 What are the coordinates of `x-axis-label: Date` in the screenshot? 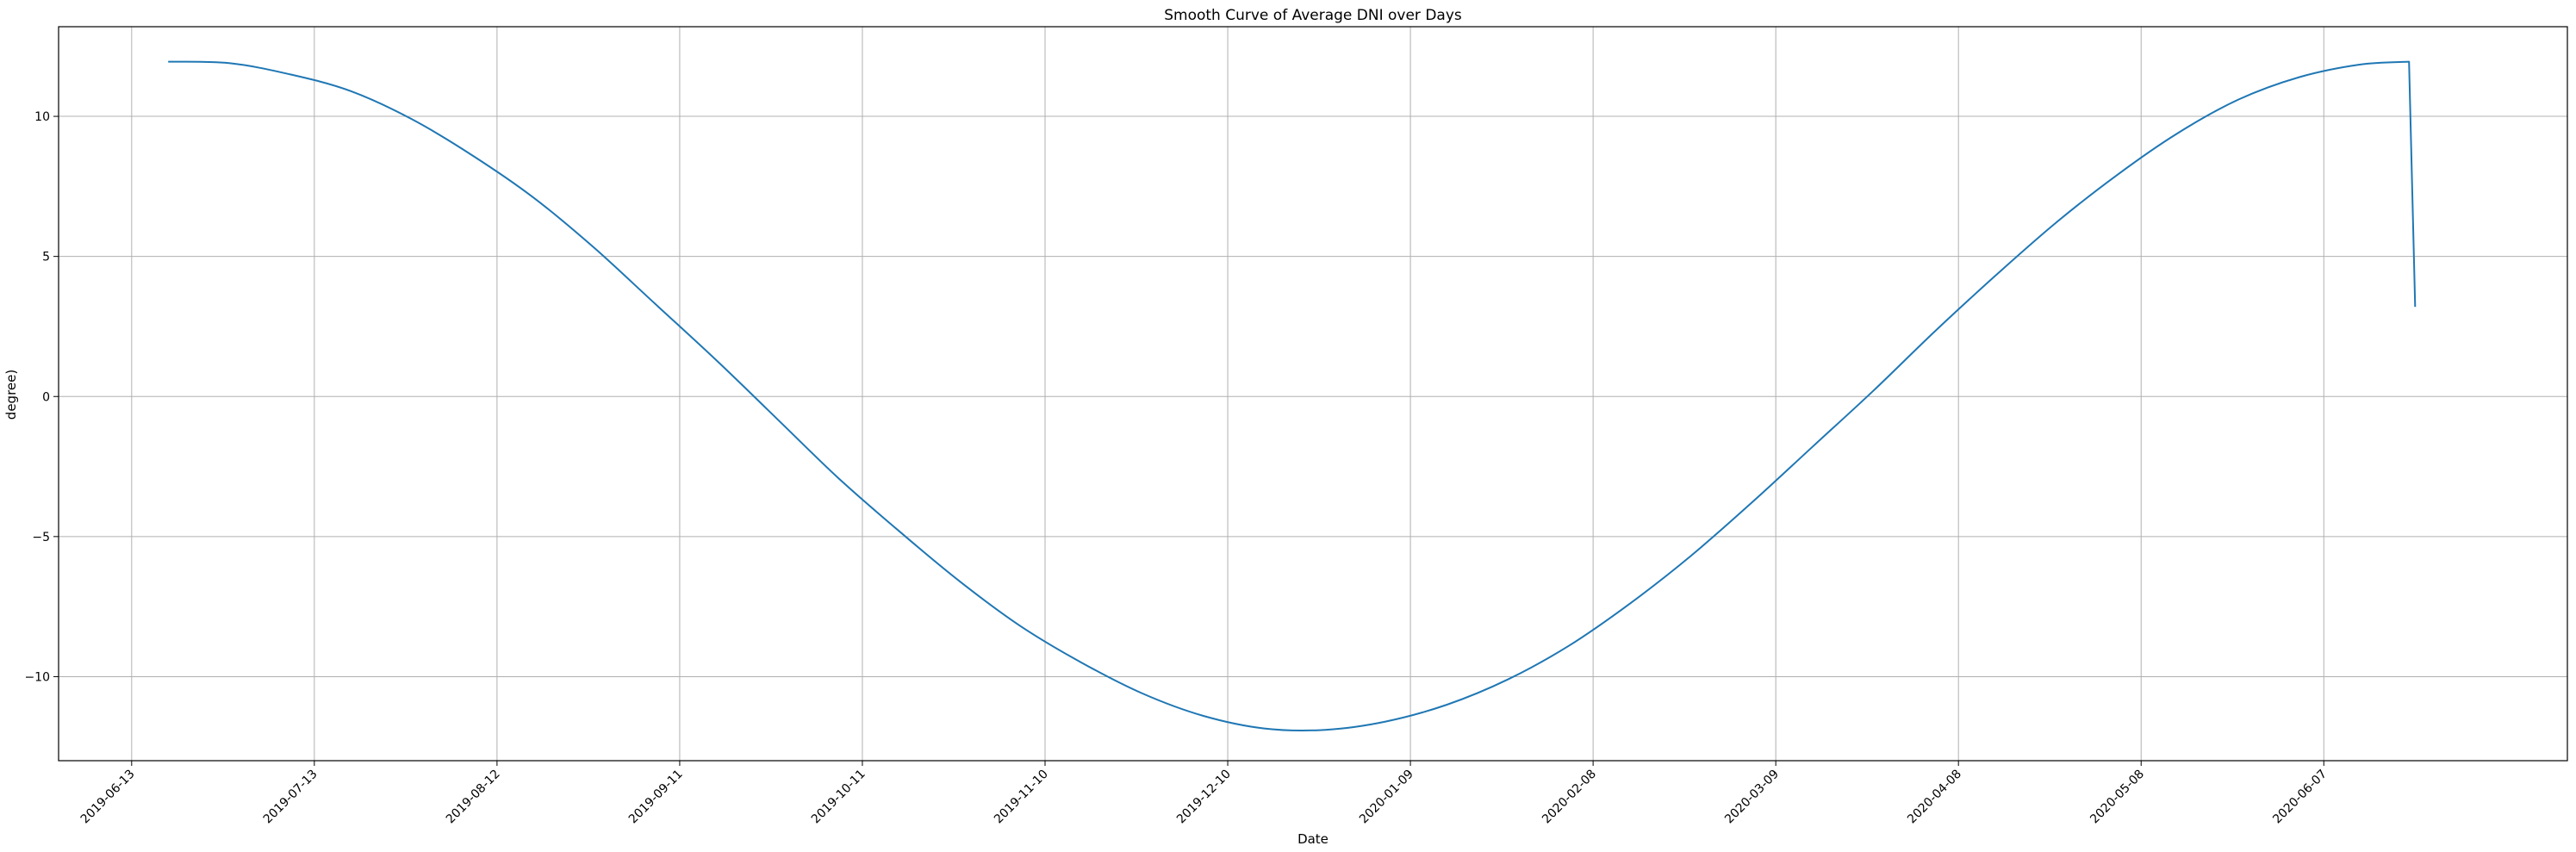 It's located at (1313, 839).